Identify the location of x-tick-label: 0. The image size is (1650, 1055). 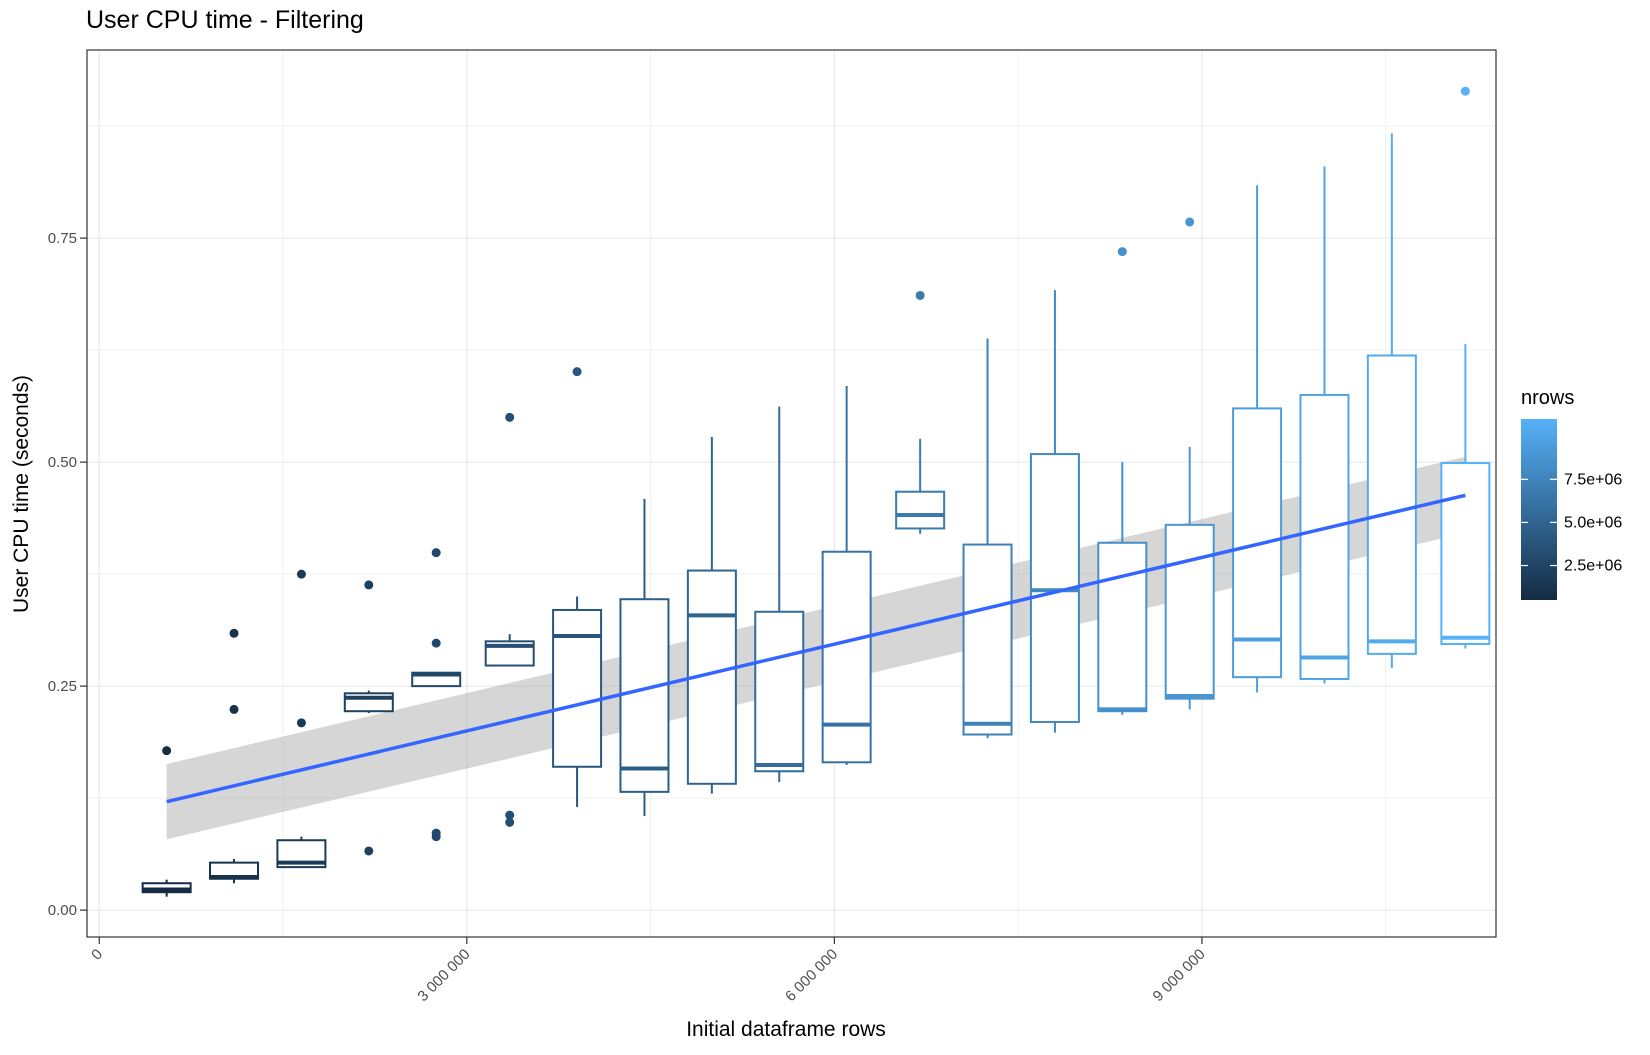
(97, 955).